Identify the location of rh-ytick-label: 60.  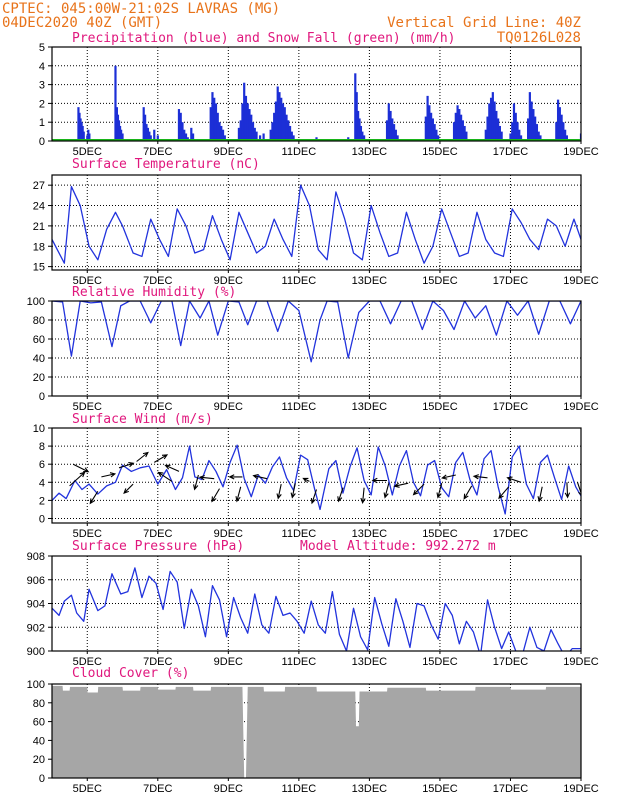
(39, 340).